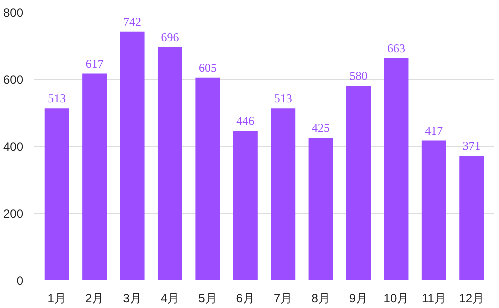 The width and height of the screenshot is (499, 308). Describe the element at coordinates (396, 48) in the screenshot. I see `data-label: 663` at that location.